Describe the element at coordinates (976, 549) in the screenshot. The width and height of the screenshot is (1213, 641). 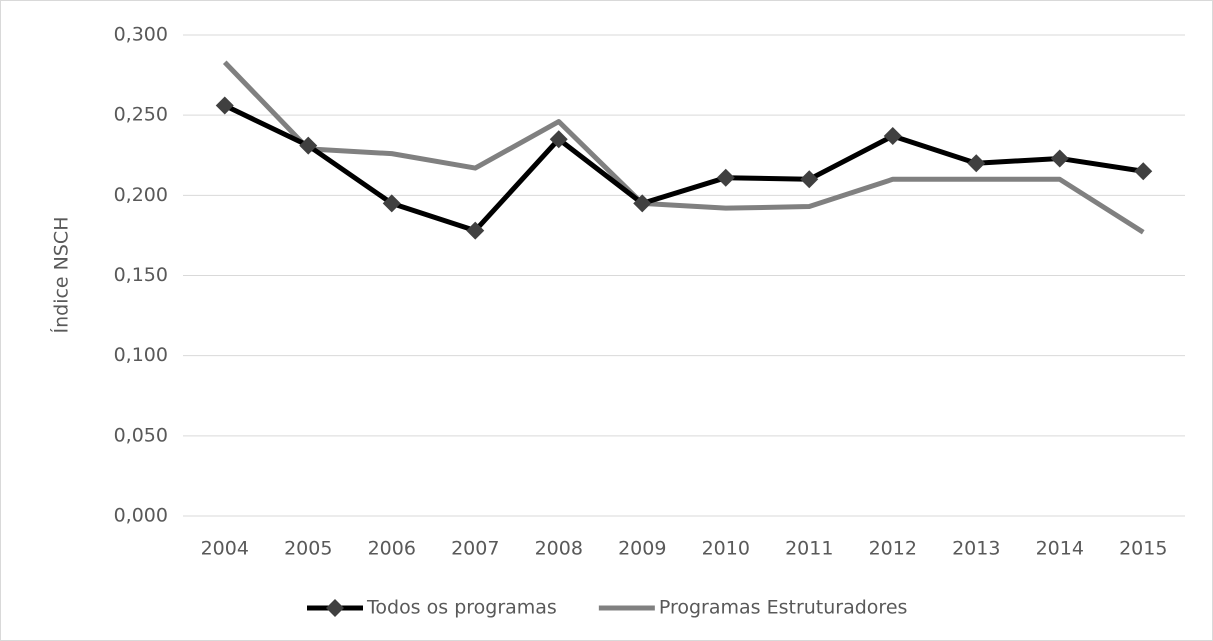
I see `x-tick-label: 2013` at that location.